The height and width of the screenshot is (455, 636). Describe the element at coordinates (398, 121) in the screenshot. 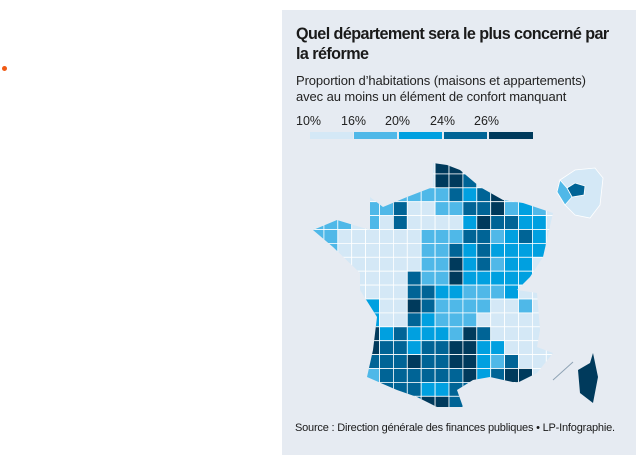

I see `legend-label-20: 20%` at that location.